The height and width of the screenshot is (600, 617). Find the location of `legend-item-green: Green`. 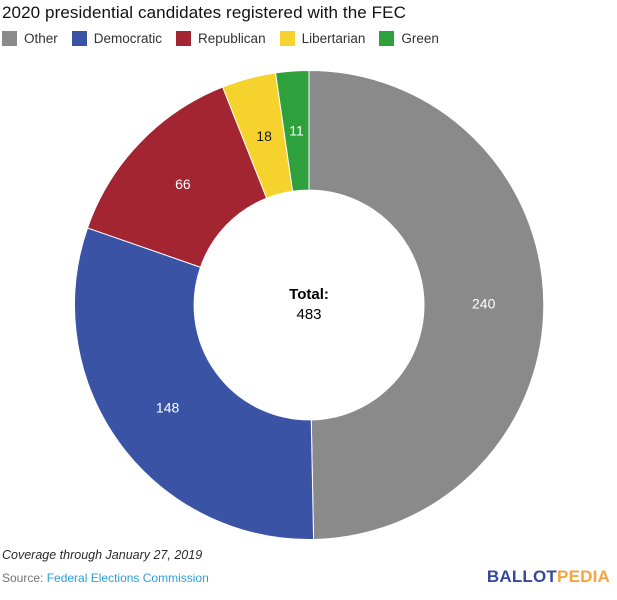

legend-item-green: Green is located at coordinates (409, 38).